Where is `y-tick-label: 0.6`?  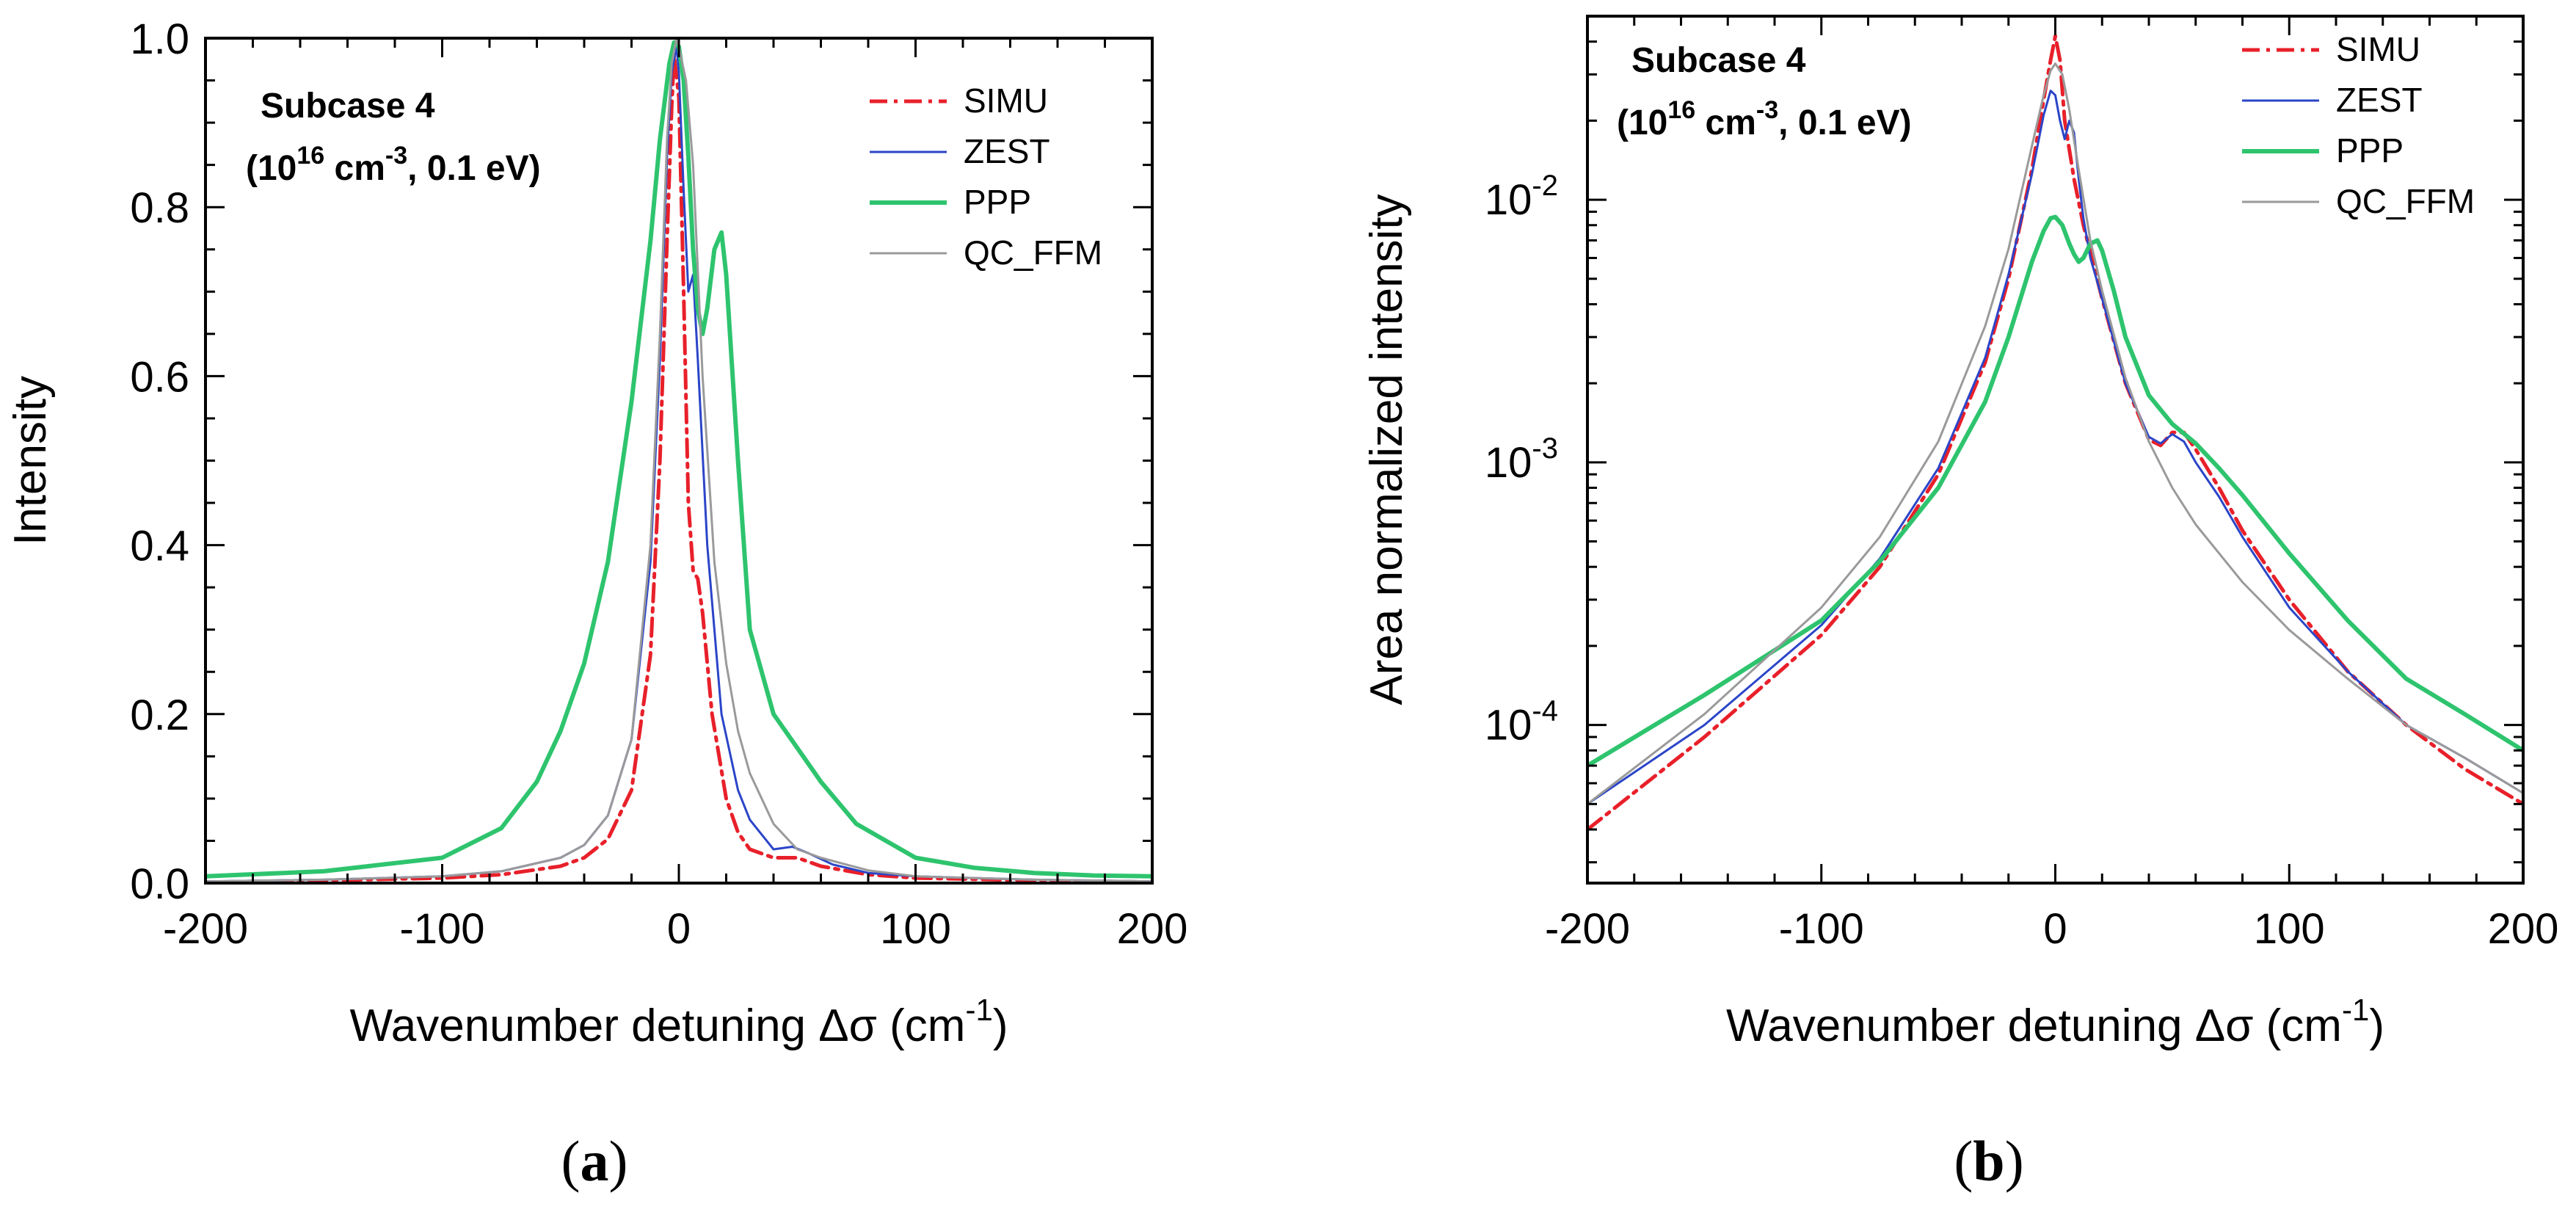 y-tick-label: 0.6 is located at coordinates (159, 377).